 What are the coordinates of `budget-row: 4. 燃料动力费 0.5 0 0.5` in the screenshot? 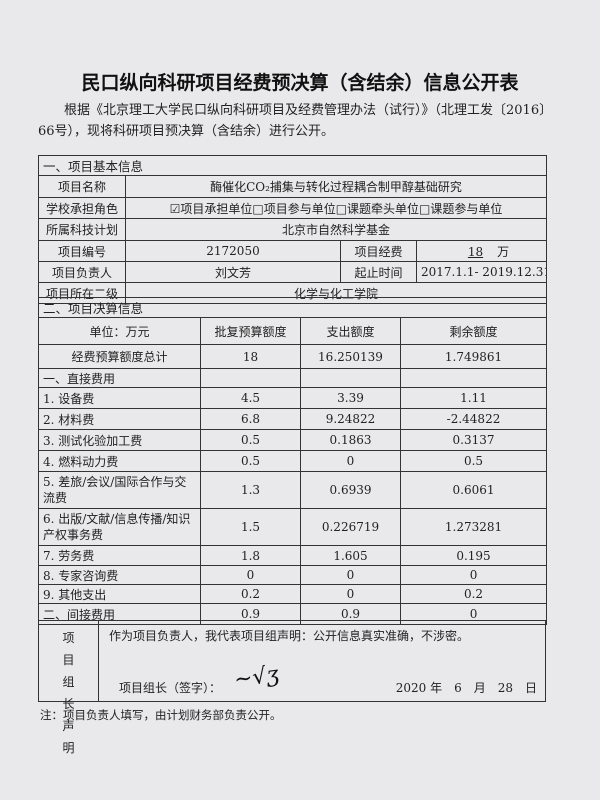 It's located at (293, 461).